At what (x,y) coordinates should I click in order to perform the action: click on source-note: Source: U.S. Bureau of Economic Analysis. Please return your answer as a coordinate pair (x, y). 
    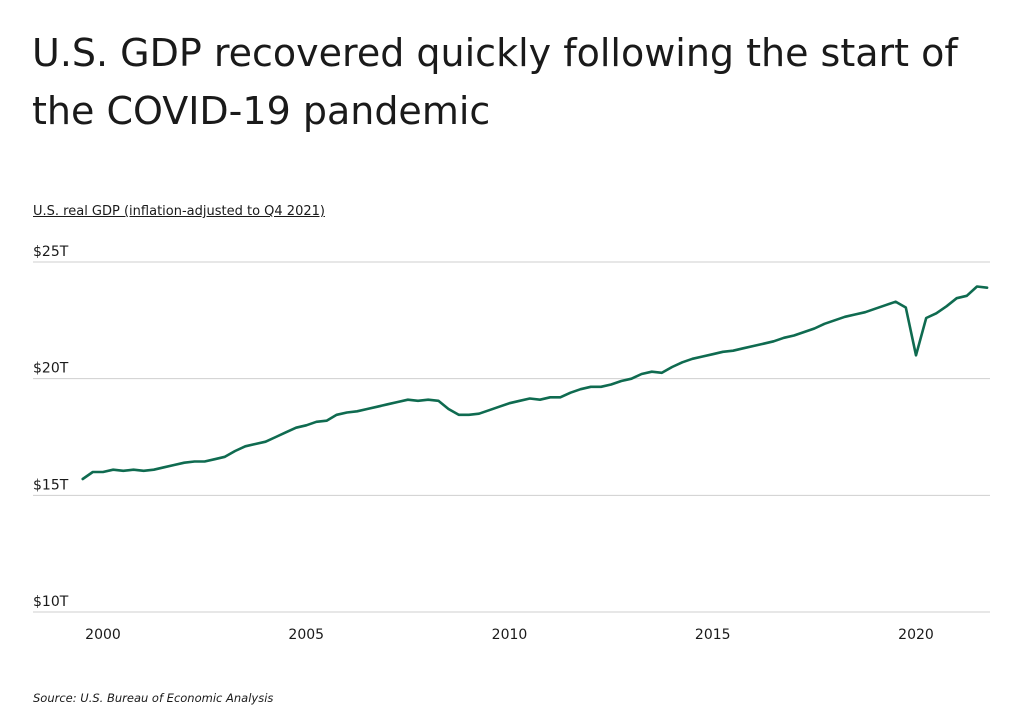
    Looking at the image, I should click on (153, 698).